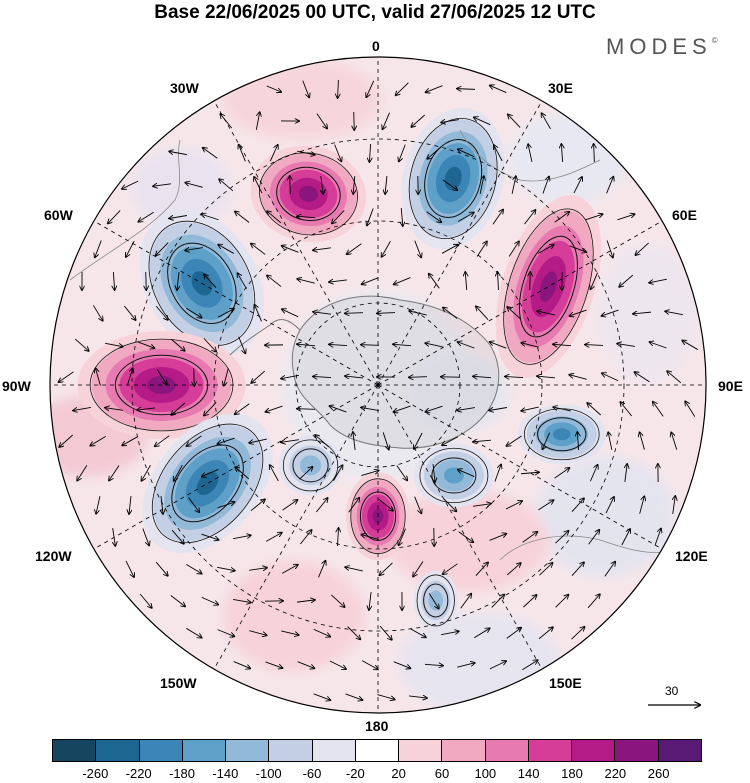  Describe the element at coordinates (691, 556) in the screenshot. I see `lon-label-120e: 120E` at that location.